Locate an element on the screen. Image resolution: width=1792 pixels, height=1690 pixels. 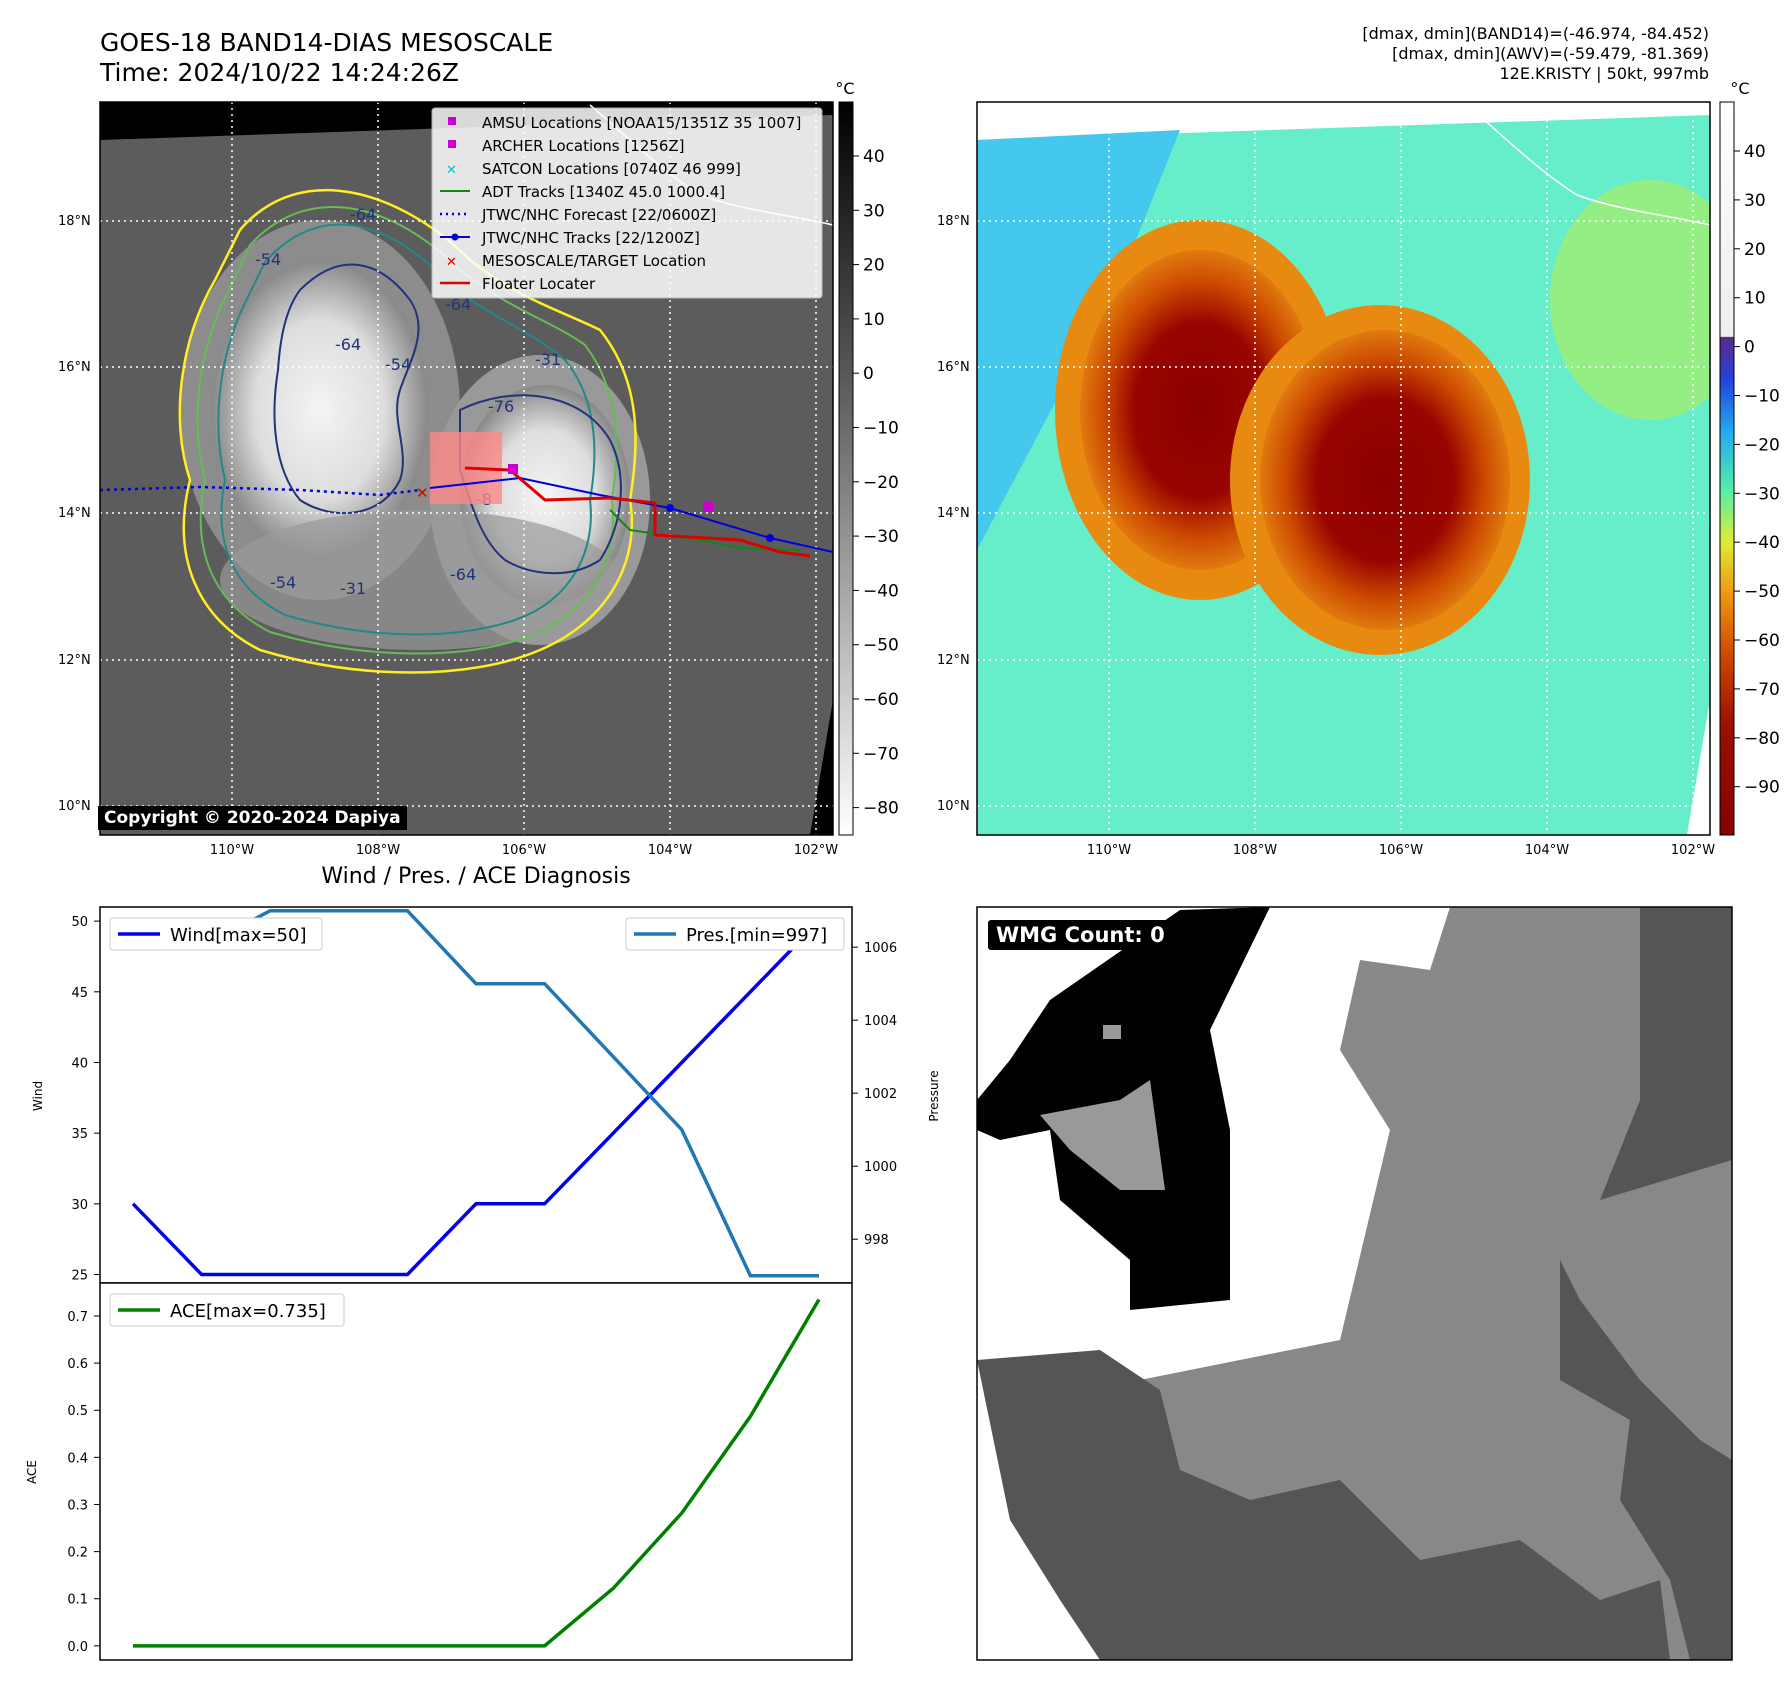
wind-axis-tick-label: 30 is located at coordinates (79, 1205).